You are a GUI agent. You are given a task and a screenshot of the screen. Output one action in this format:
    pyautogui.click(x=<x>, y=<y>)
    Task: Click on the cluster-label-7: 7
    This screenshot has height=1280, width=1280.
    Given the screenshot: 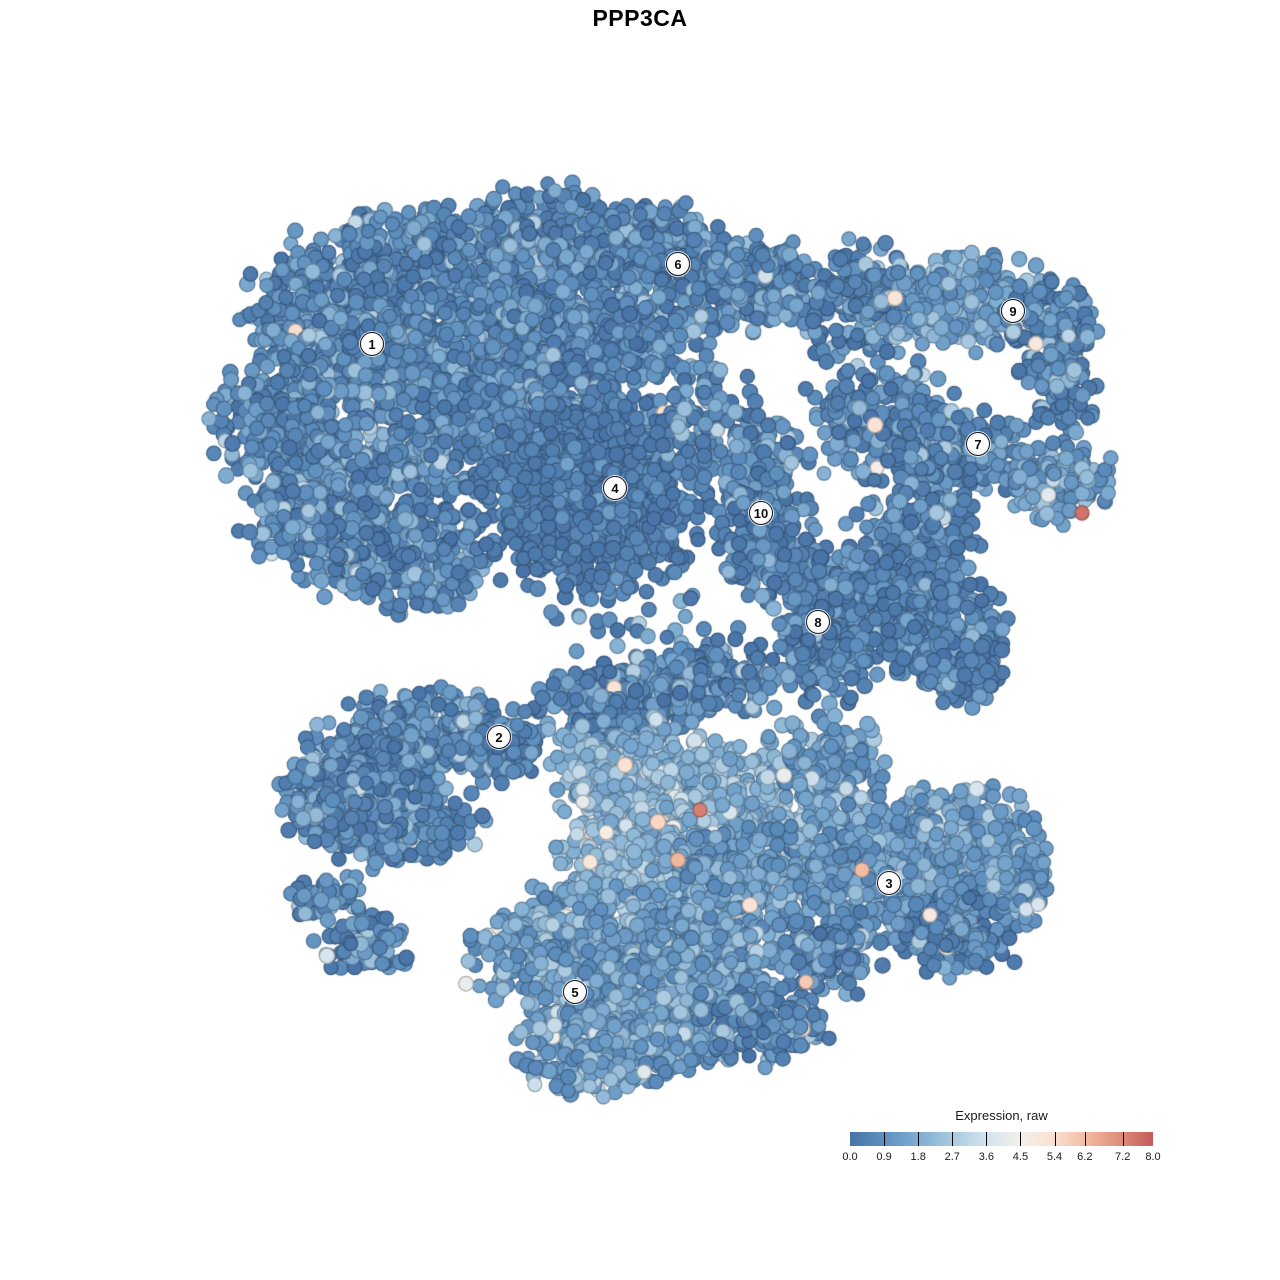 What is the action you would take?
    pyautogui.click(x=978, y=444)
    